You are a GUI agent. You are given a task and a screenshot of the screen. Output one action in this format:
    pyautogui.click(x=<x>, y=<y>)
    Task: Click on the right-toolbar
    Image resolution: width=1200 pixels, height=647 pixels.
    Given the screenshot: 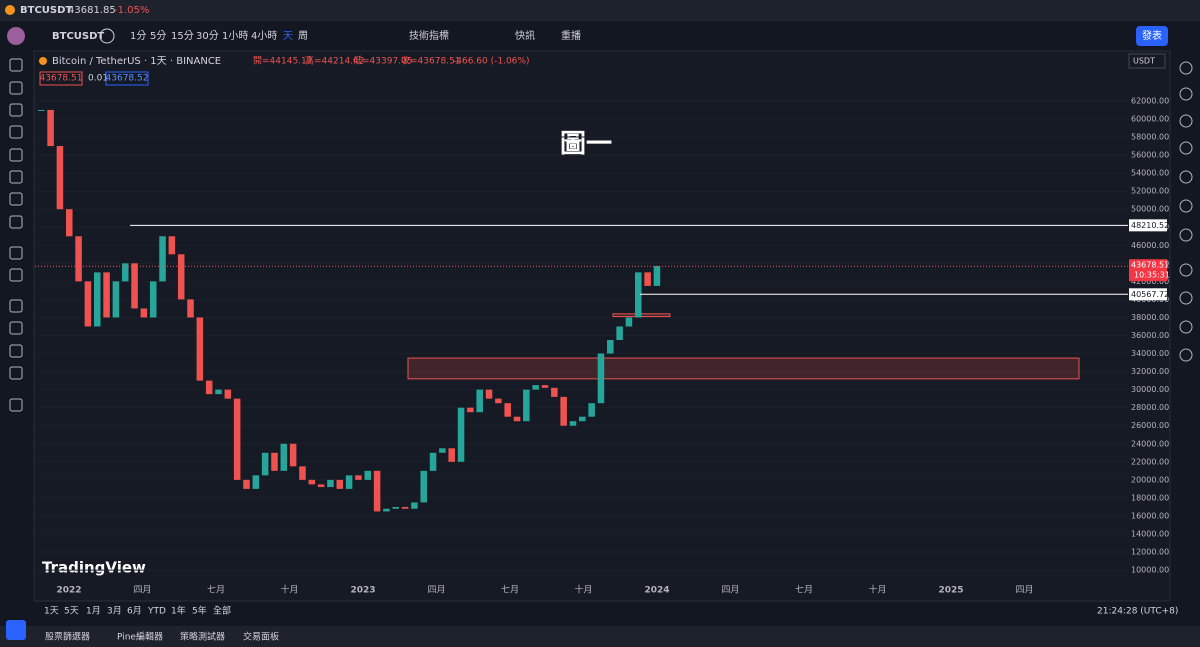 What is the action you would take?
    pyautogui.click(x=1185, y=336)
    